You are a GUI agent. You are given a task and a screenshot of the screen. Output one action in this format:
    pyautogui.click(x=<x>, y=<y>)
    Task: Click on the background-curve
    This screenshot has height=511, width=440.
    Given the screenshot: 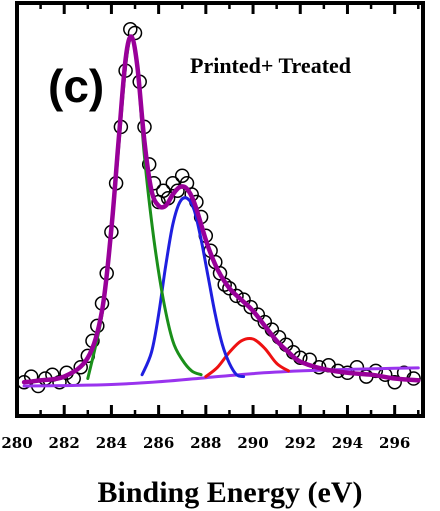 What is the action you would take?
    pyautogui.click(x=221, y=377)
    